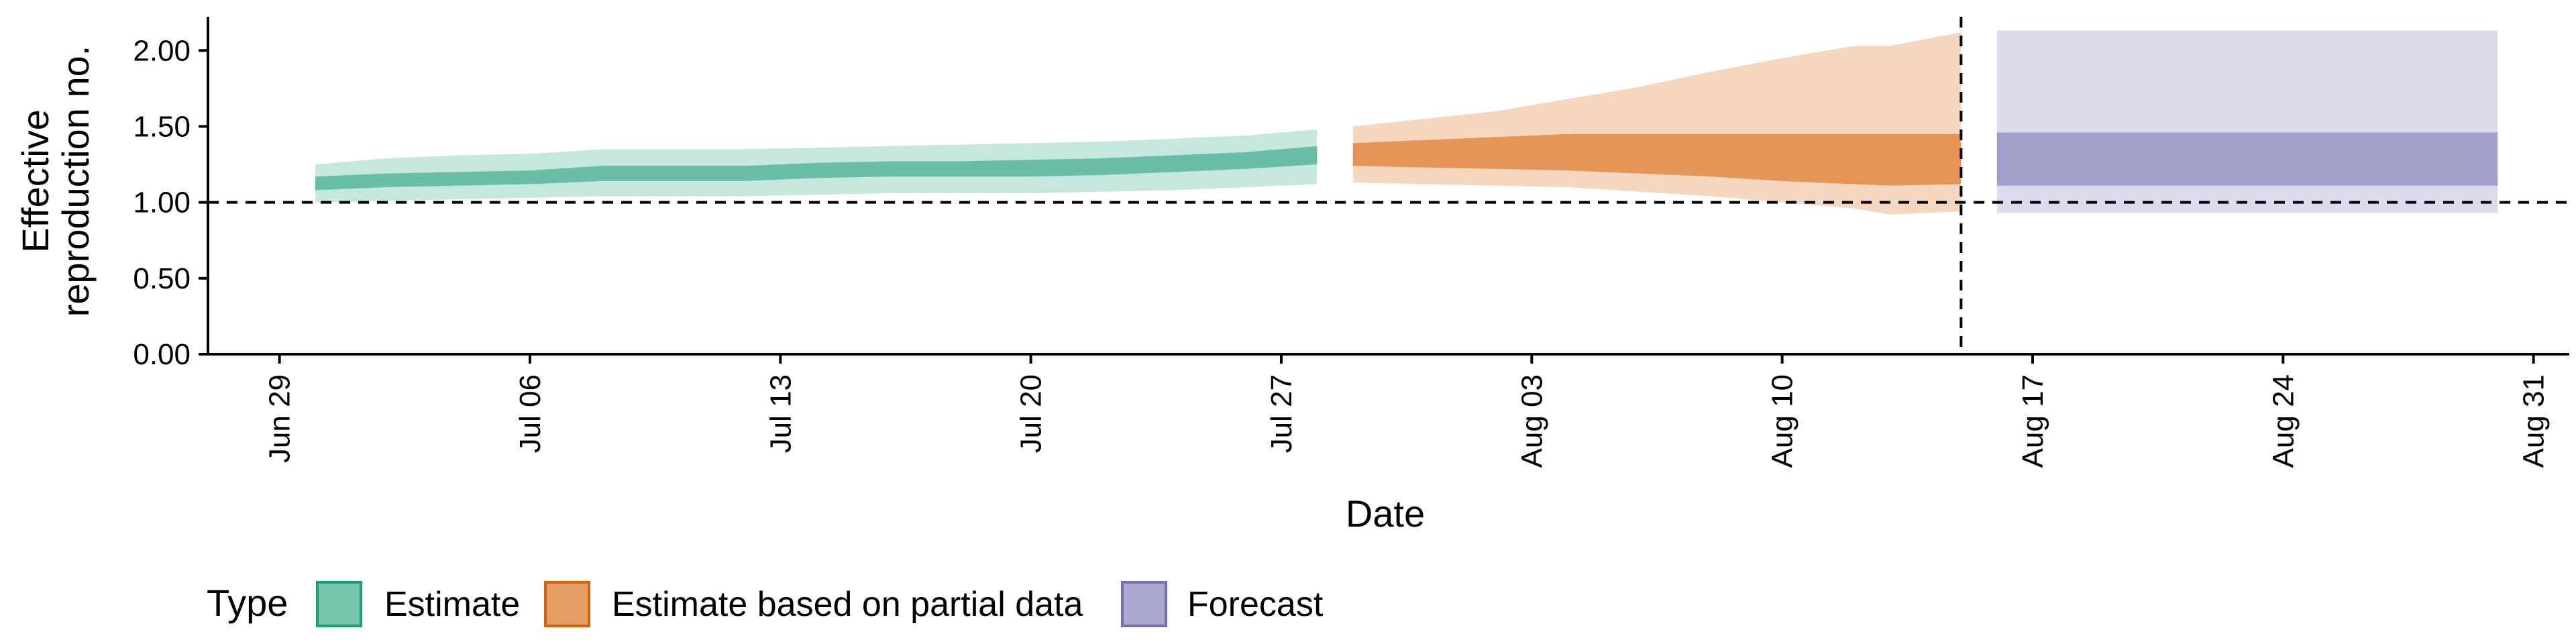 The height and width of the screenshot is (644, 2576). What do you see at coordinates (847, 604) in the screenshot?
I see `legend-label-partial: Estimate based on partial data` at bounding box center [847, 604].